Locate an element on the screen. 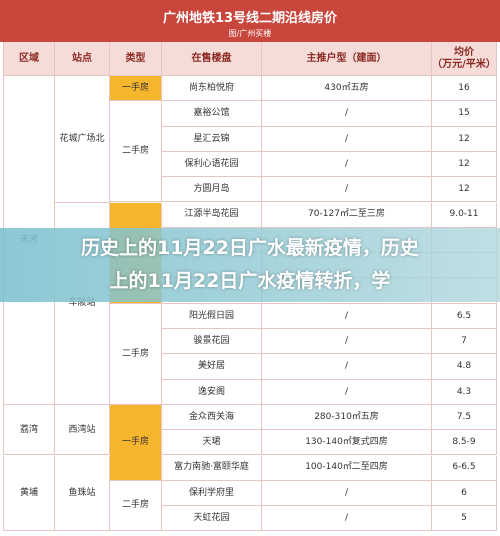 The image size is (500, 536). station: 车陂站 is located at coordinates (82, 303).